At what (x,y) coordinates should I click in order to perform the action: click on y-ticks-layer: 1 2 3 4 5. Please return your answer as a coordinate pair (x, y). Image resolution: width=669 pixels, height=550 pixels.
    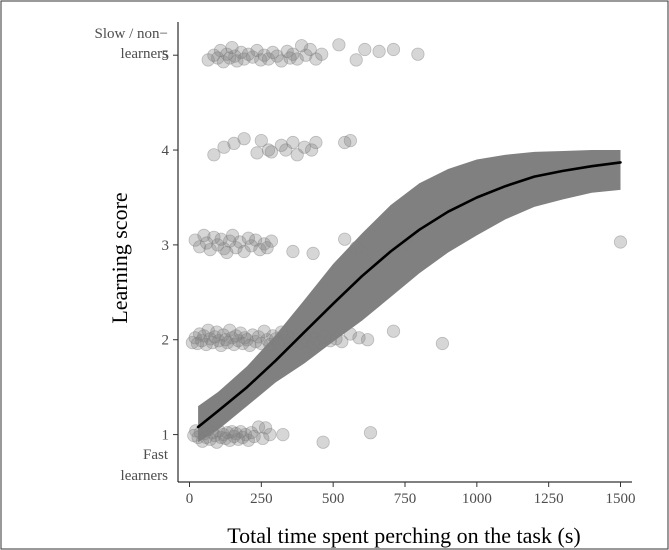
    Looking at the image, I should click on (170, 246).